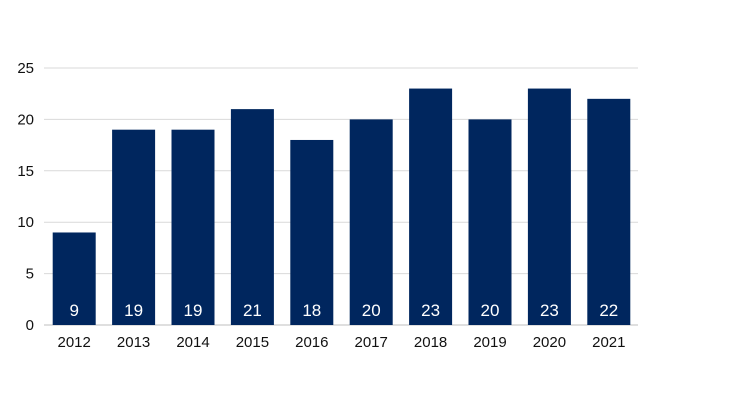 This screenshot has height=400, width=737. What do you see at coordinates (74, 342) in the screenshot?
I see `x-tick-label: 2012` at bounding box center [74, 342].